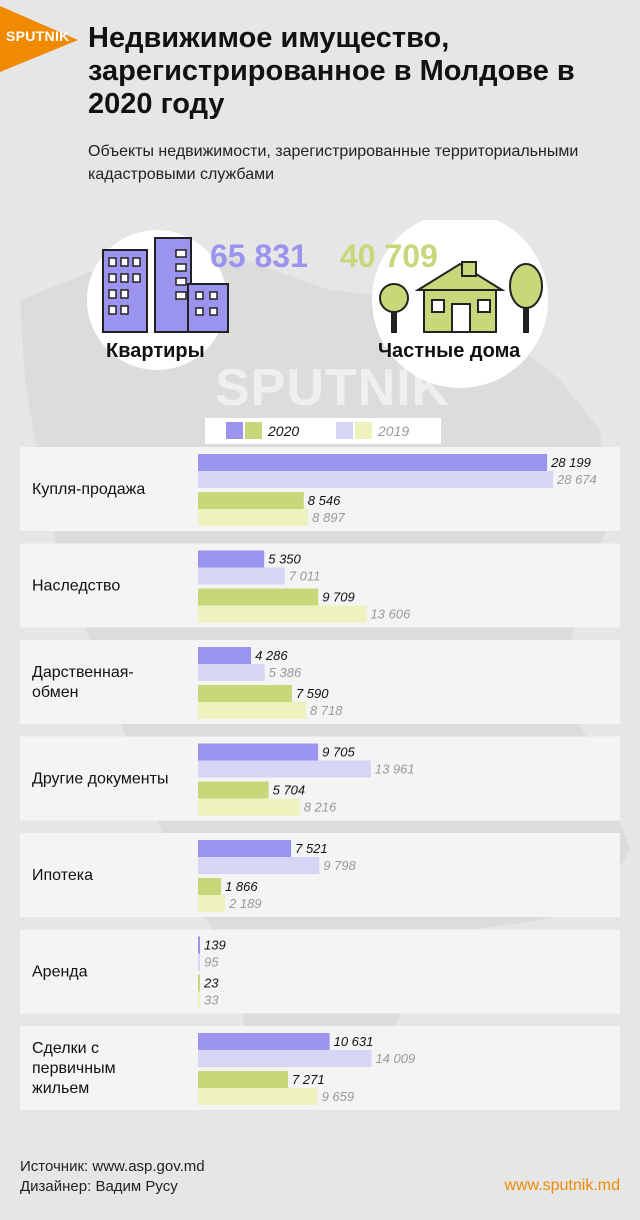 This screenshot has width=640, height=1220. What do you see at coordinates (285, 672) in the screenshot?
I see `data-label: 5 386` at bounding box center [285, 672].